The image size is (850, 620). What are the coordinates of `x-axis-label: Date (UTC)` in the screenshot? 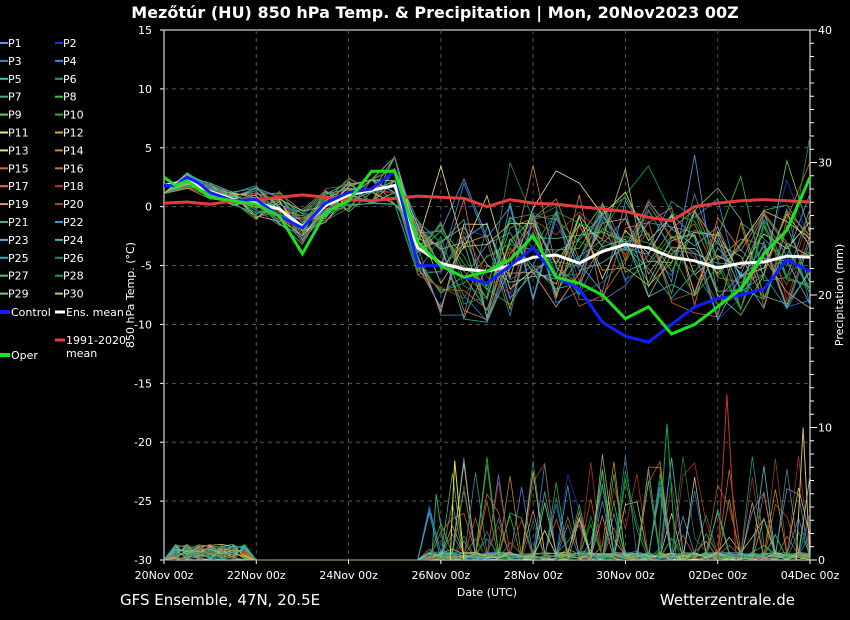 It's located at (487, 592).